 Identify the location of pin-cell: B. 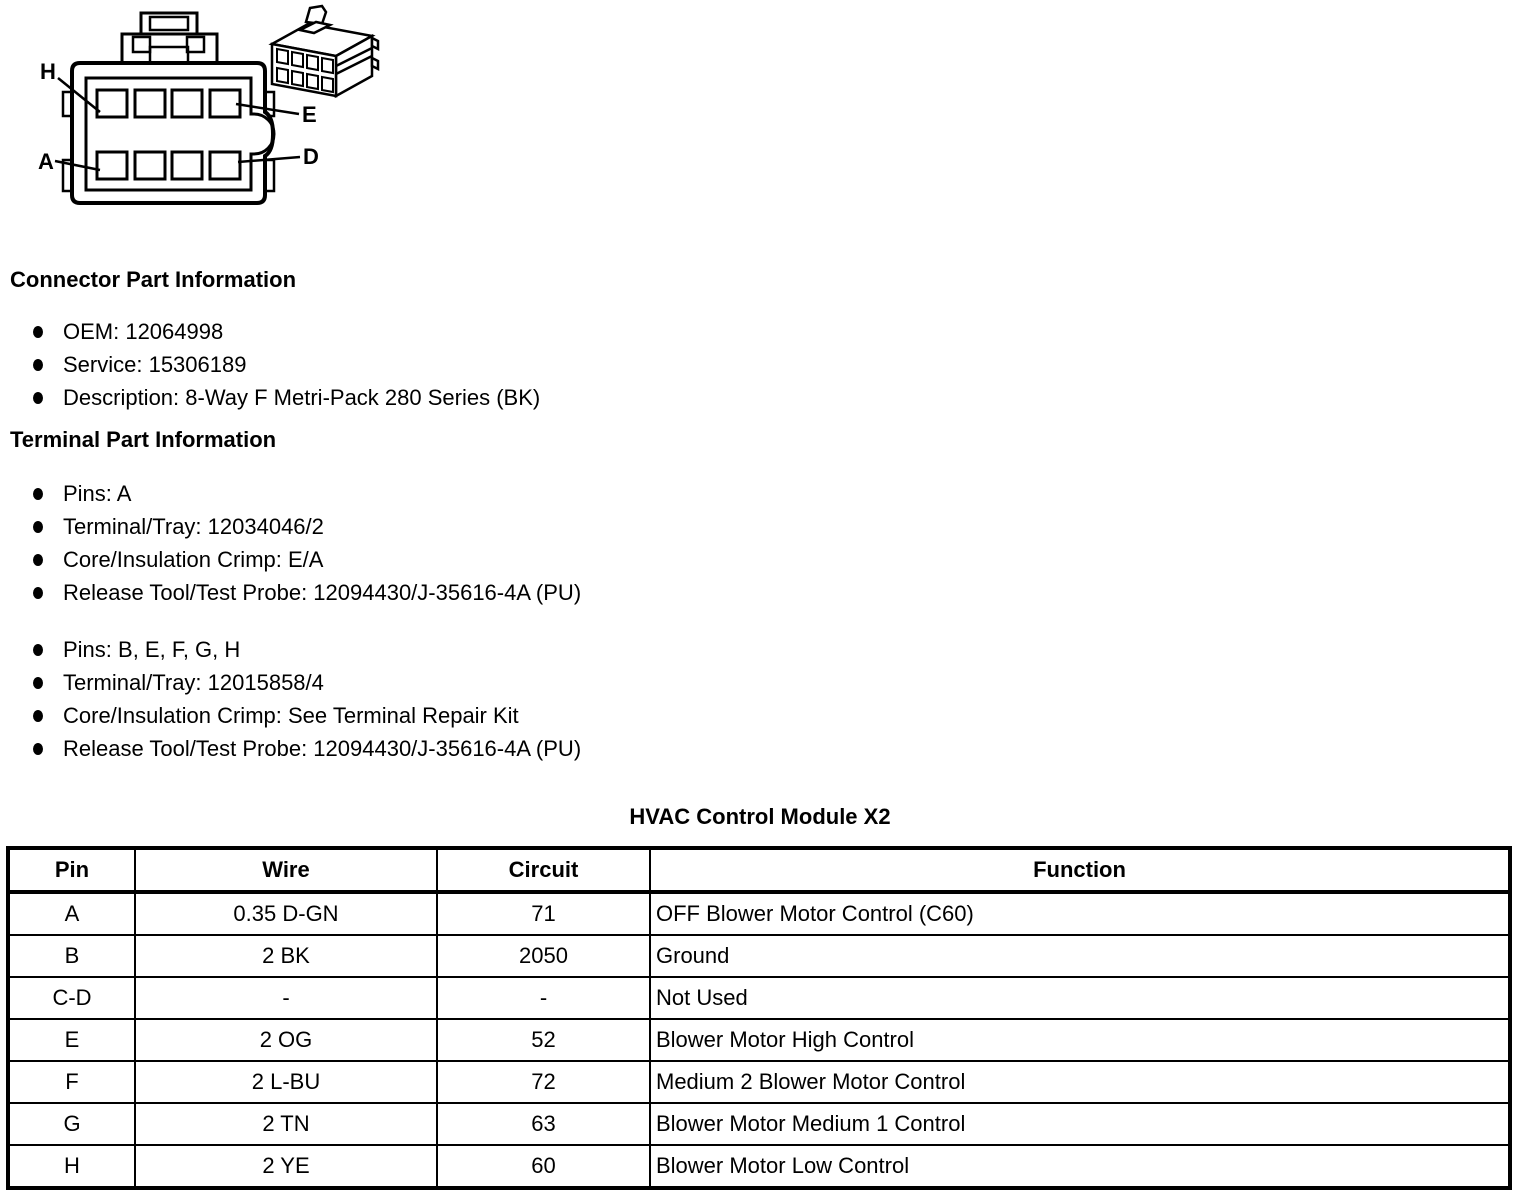
(71, 956).